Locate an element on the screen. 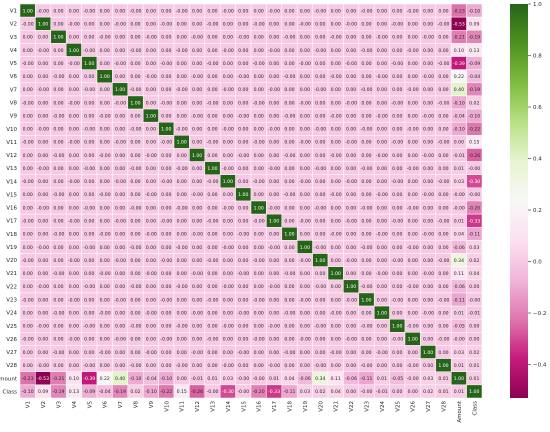  y-tick-label: V4 is located at coordinates (14, 51).